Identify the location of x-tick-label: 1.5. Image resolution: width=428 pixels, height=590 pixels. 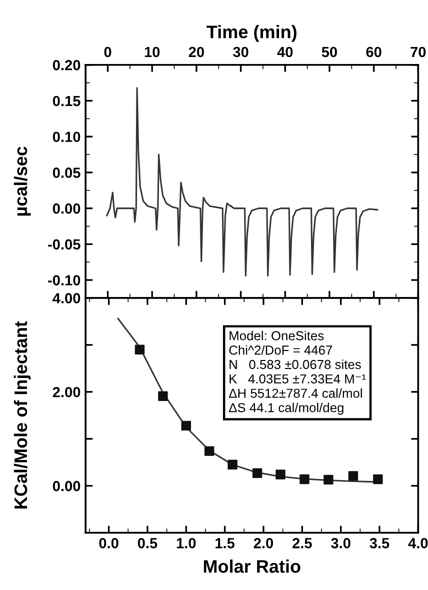
(225, 543).